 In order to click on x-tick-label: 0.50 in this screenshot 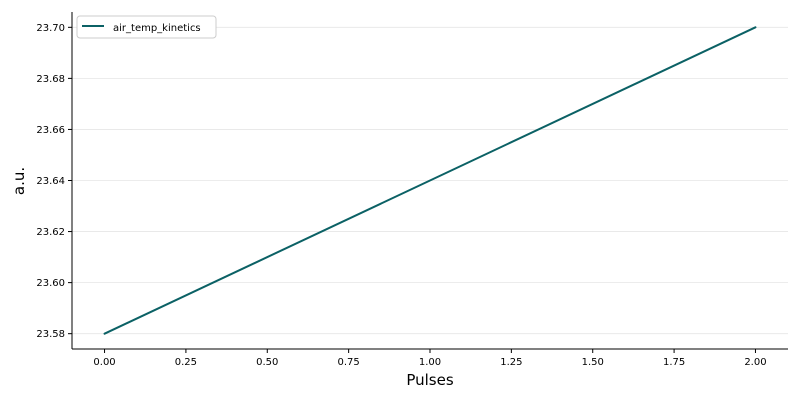, I will do `click(267, 362)`.